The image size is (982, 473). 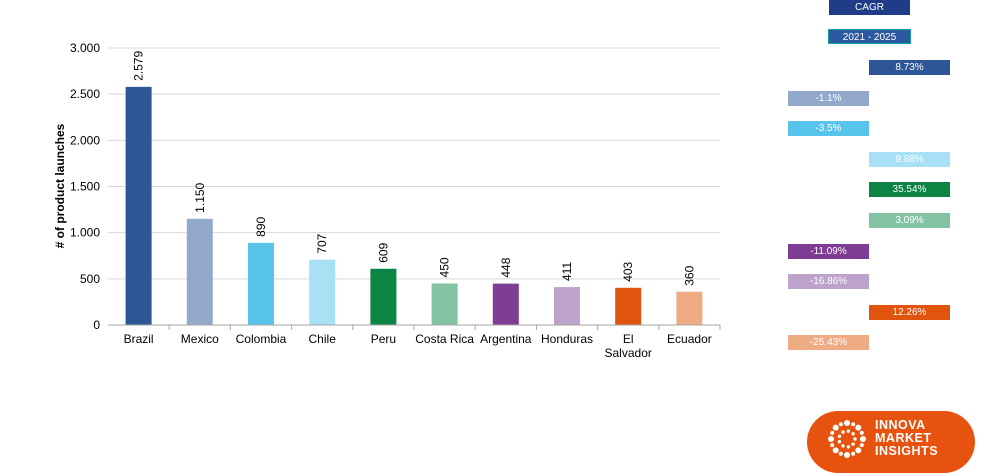 What do you see at coordinates (689, 339) in the screenshot?
I see `category-label: Ecuador` at bounding box center [689, 339].